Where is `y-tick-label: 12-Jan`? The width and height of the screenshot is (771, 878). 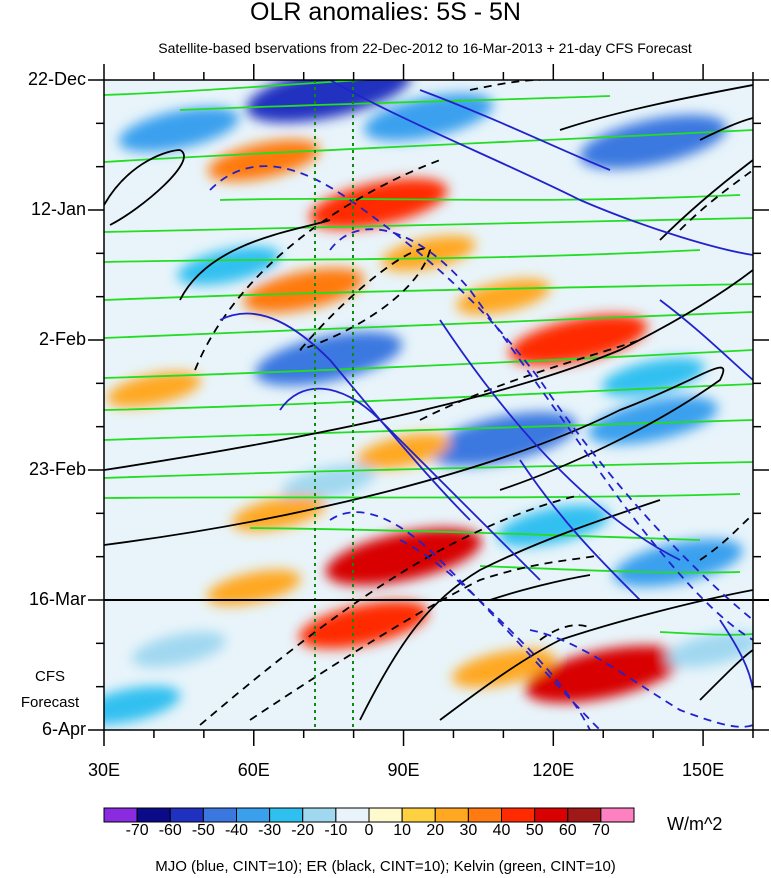
y-tick-label: 12-Jan is located at coordinates (58, 209).